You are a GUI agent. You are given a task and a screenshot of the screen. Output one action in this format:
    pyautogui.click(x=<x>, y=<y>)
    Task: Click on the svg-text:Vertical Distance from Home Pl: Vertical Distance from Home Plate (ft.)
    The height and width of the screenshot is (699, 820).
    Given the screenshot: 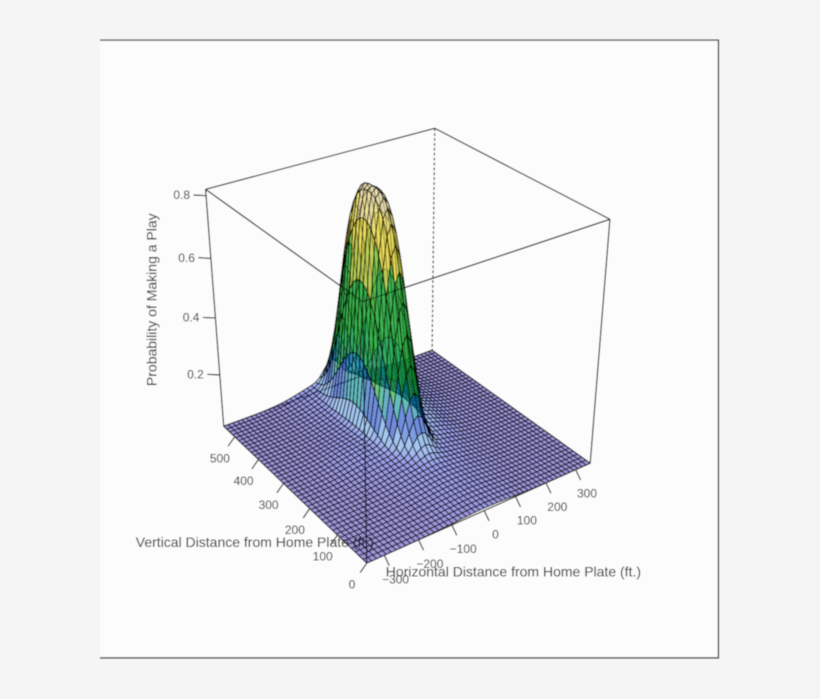 What is the action you would take?
    pyautogui.click(x=255, y=542)
    